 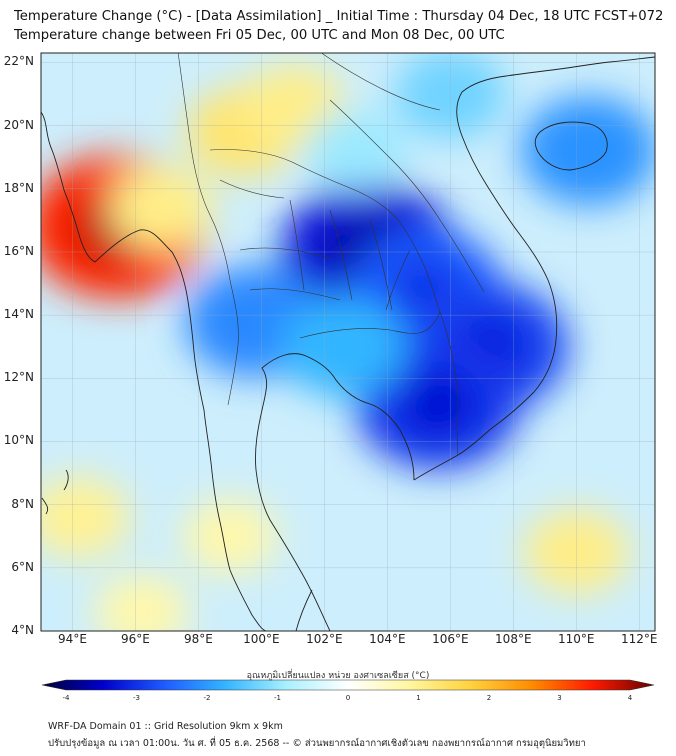 What do you see at coordinates (261, 639) in the screenshot?
I see `lon-label-3: 100°E` at bounding box center [261, 639].